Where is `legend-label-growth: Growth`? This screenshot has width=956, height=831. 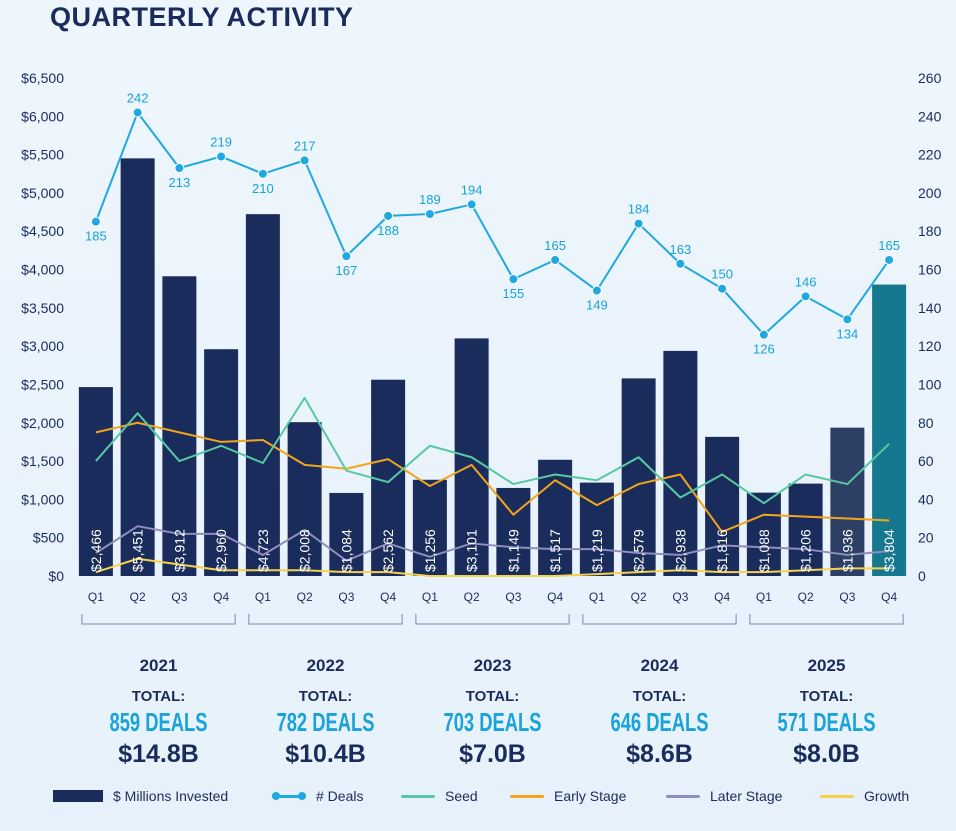 legend-label-growth: Growth is located at coordinates (887, 796).